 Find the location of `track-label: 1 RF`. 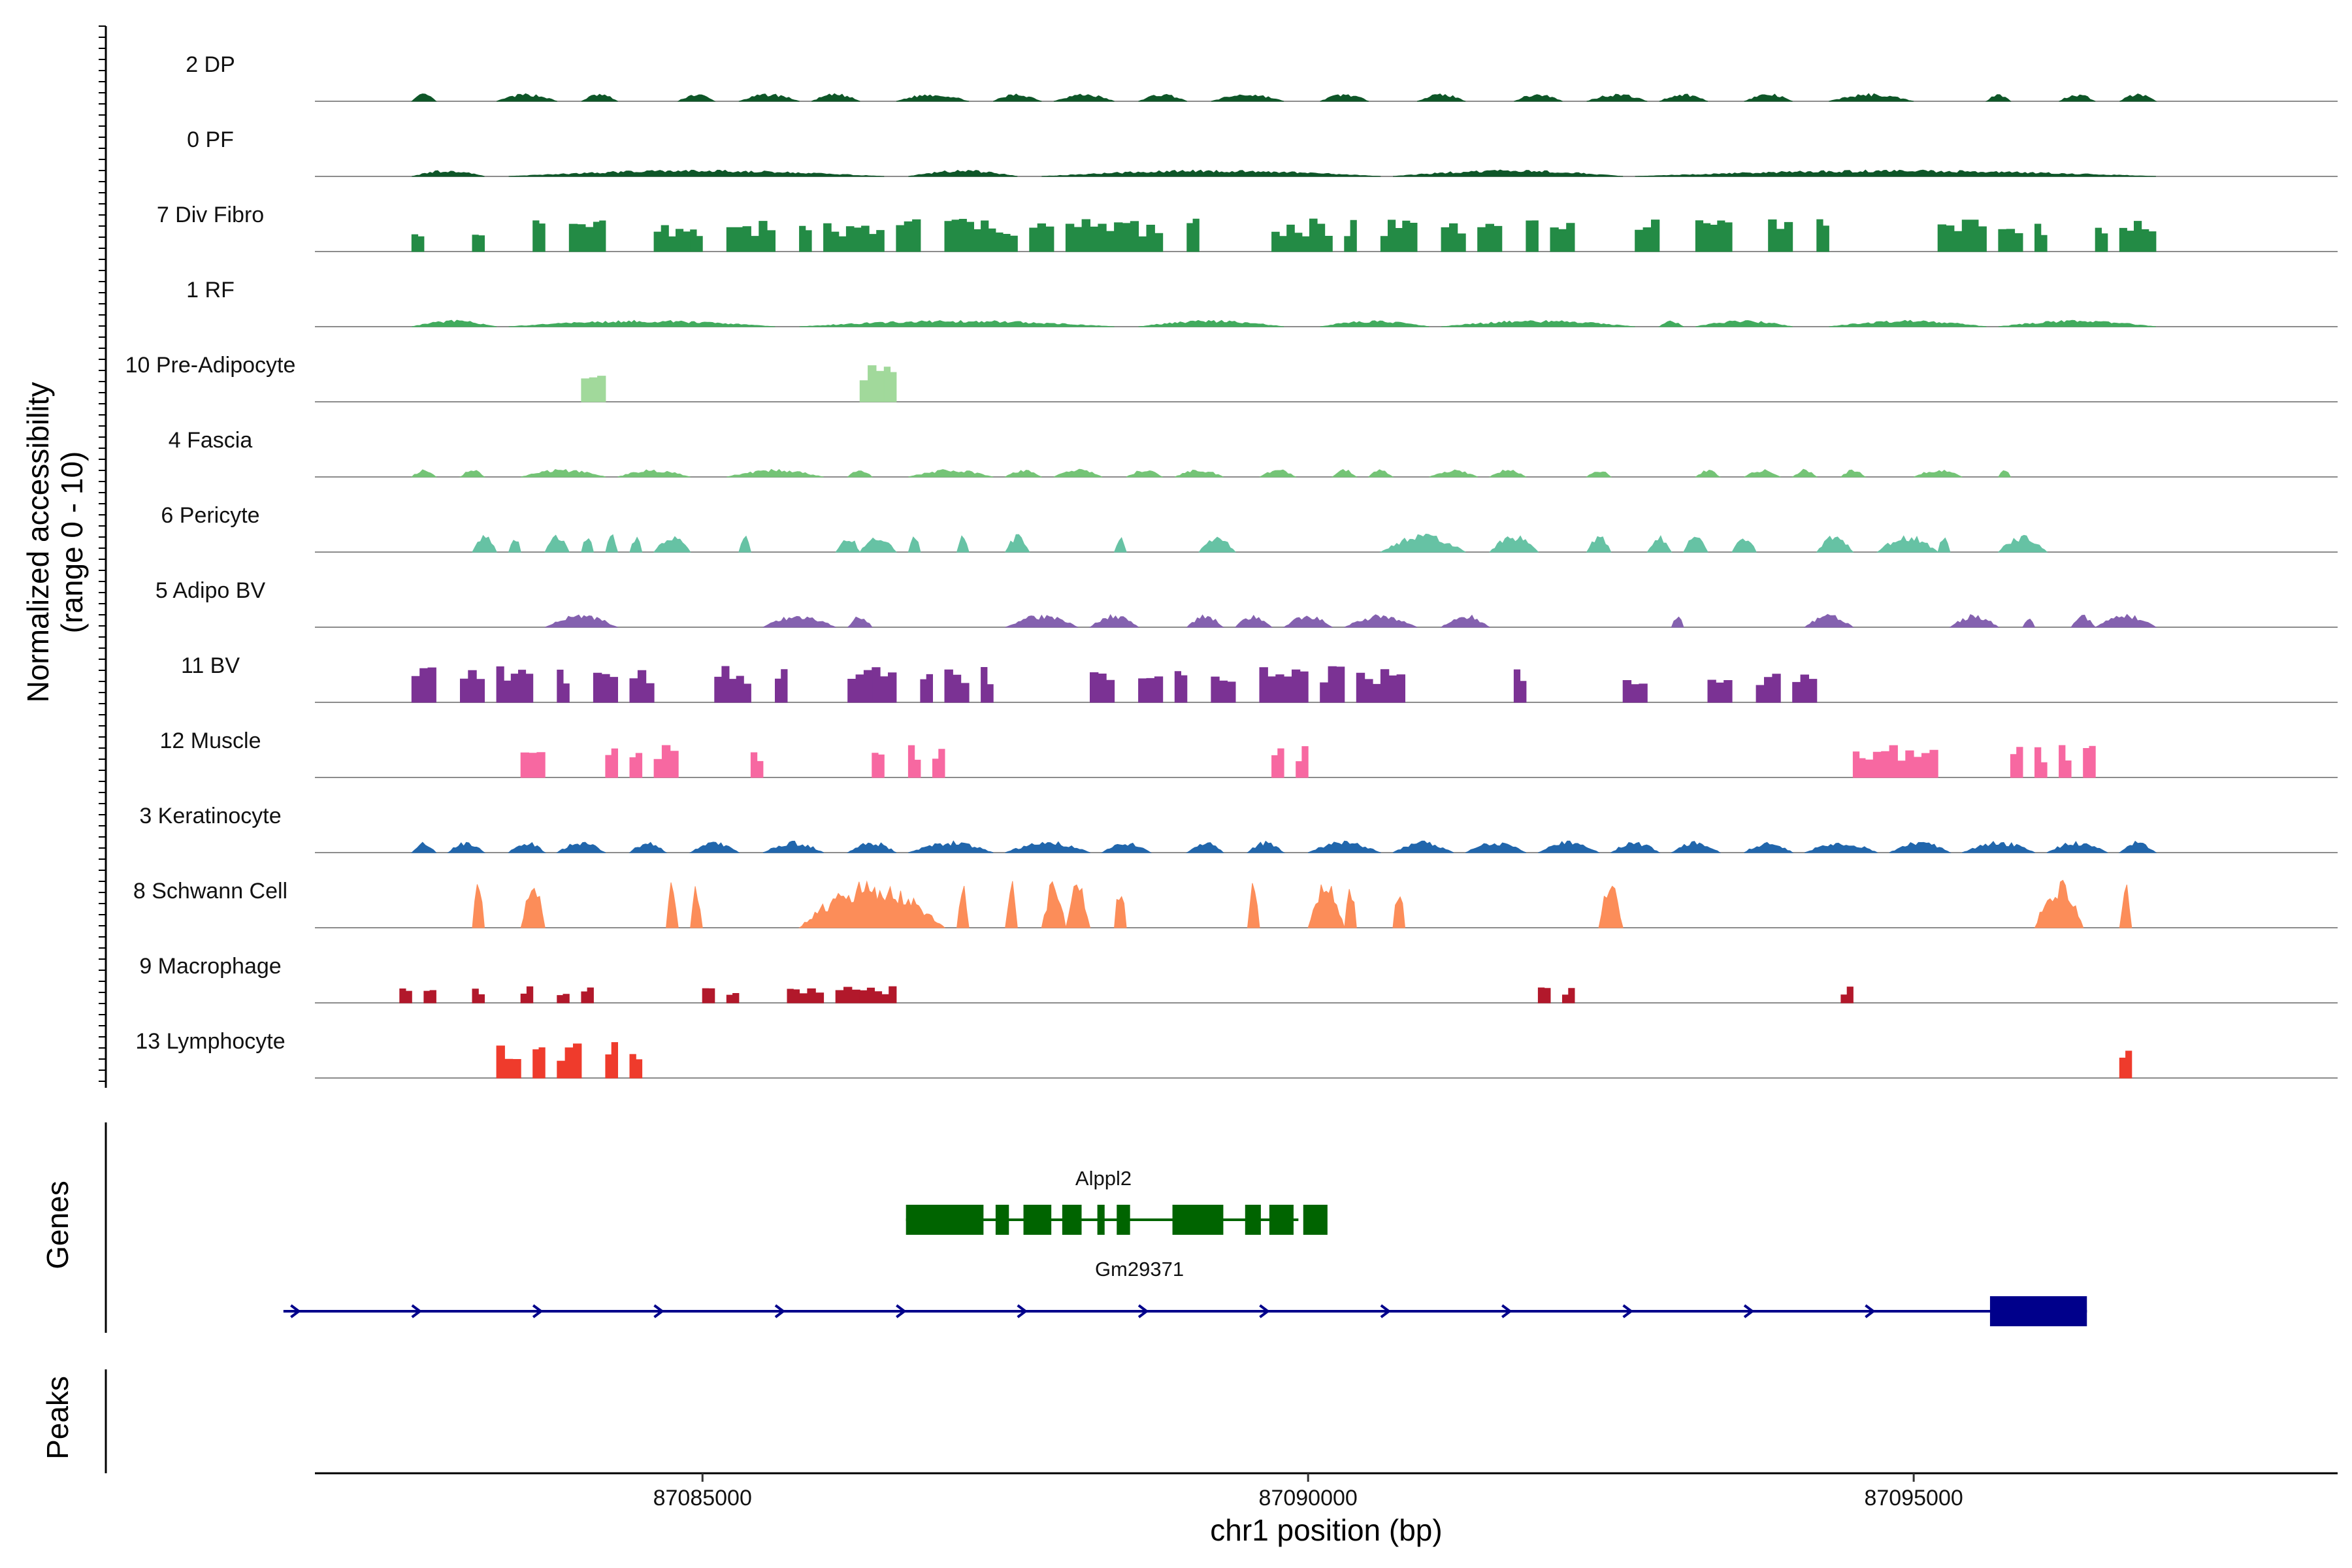

track-label: 1 RF is located at coordinates (210, 290).